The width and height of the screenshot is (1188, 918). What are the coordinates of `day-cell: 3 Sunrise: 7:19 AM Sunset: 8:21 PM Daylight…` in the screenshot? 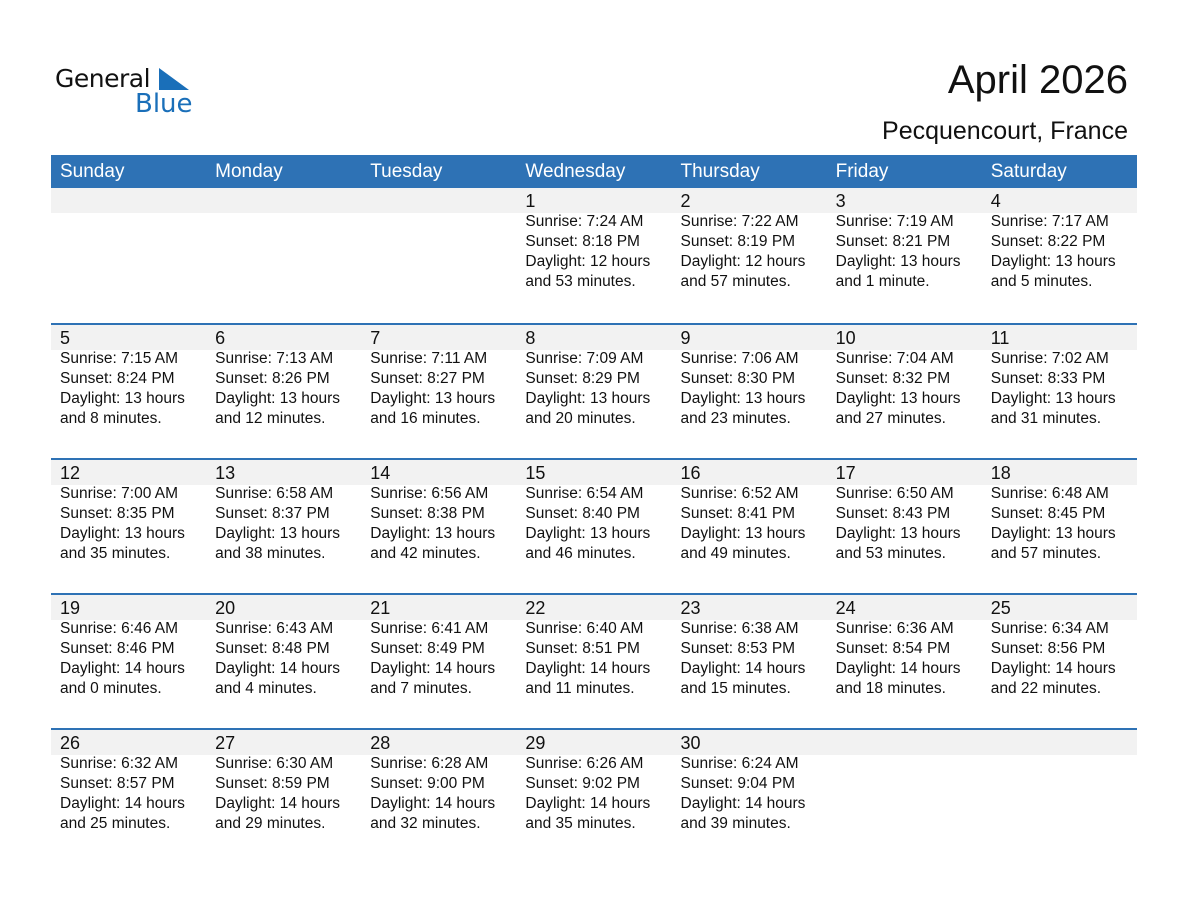 It's located at (904, 240).